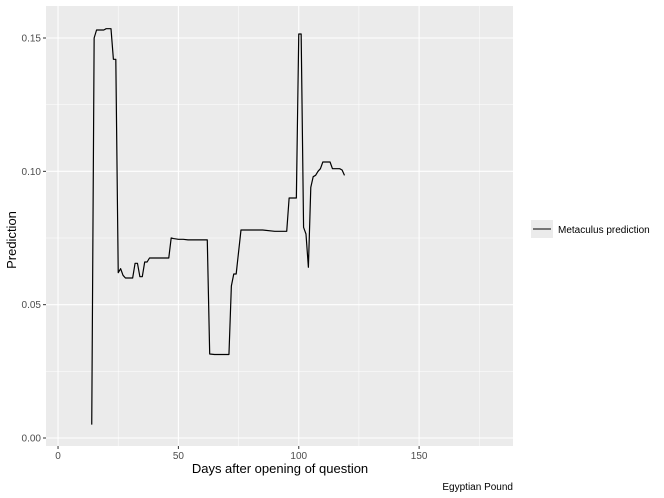  I want to click on y-tick-label: 0.00, so click(32, 439).